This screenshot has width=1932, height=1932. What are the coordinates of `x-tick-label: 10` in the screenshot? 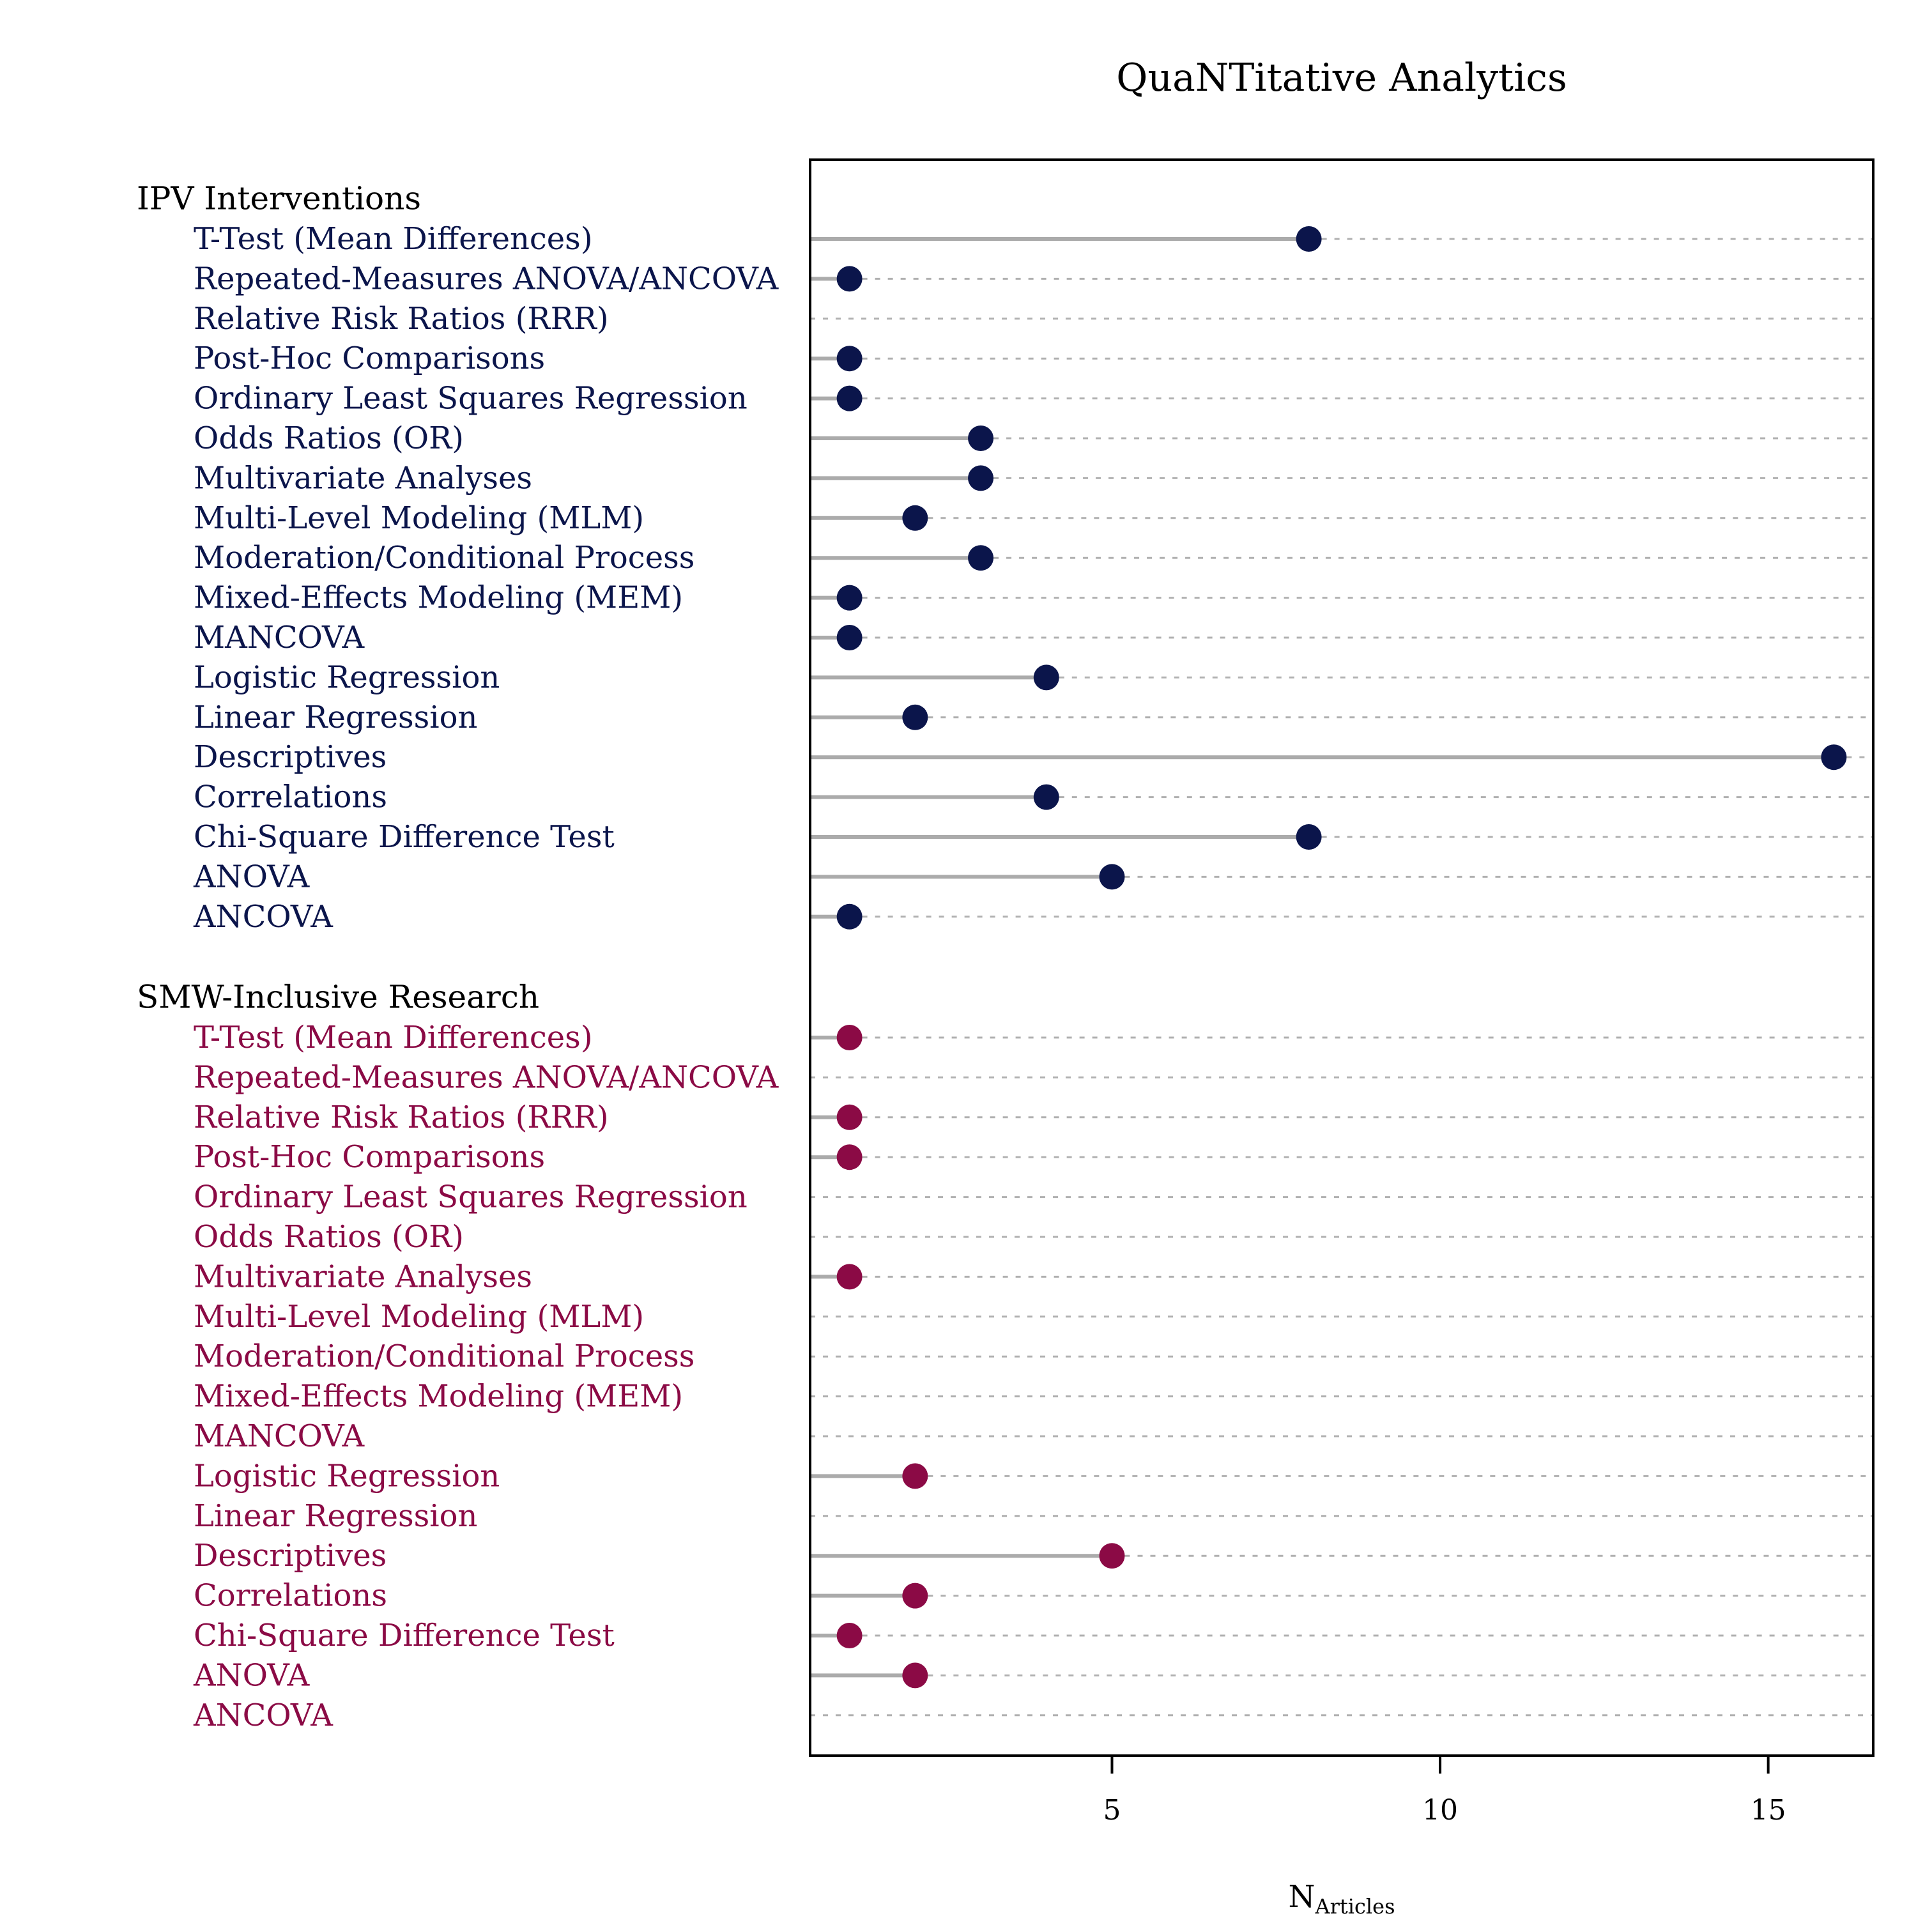 It's located at (1440, 1810).